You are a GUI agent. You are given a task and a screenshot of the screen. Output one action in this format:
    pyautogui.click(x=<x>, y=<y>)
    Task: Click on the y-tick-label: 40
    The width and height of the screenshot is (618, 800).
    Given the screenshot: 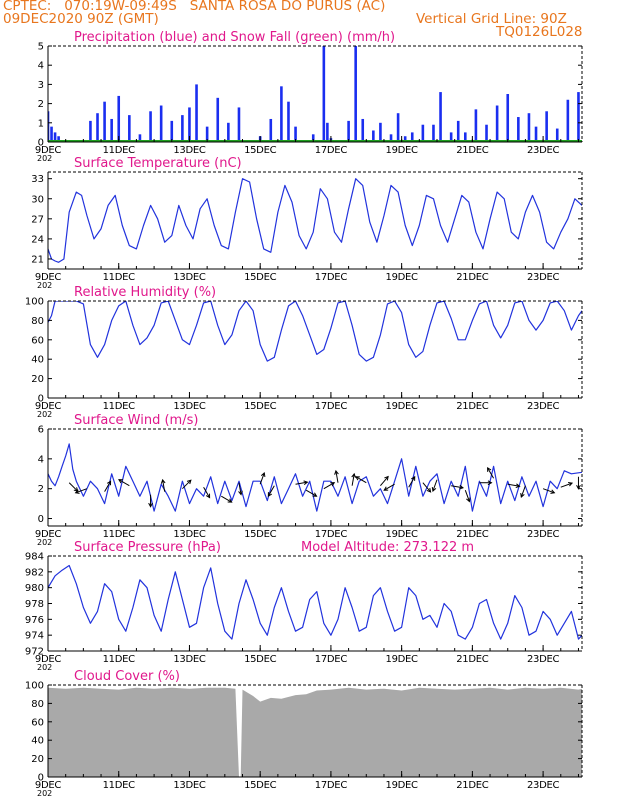 What is the action you would take?
    pyautogui.click(x=37, y=360)
    